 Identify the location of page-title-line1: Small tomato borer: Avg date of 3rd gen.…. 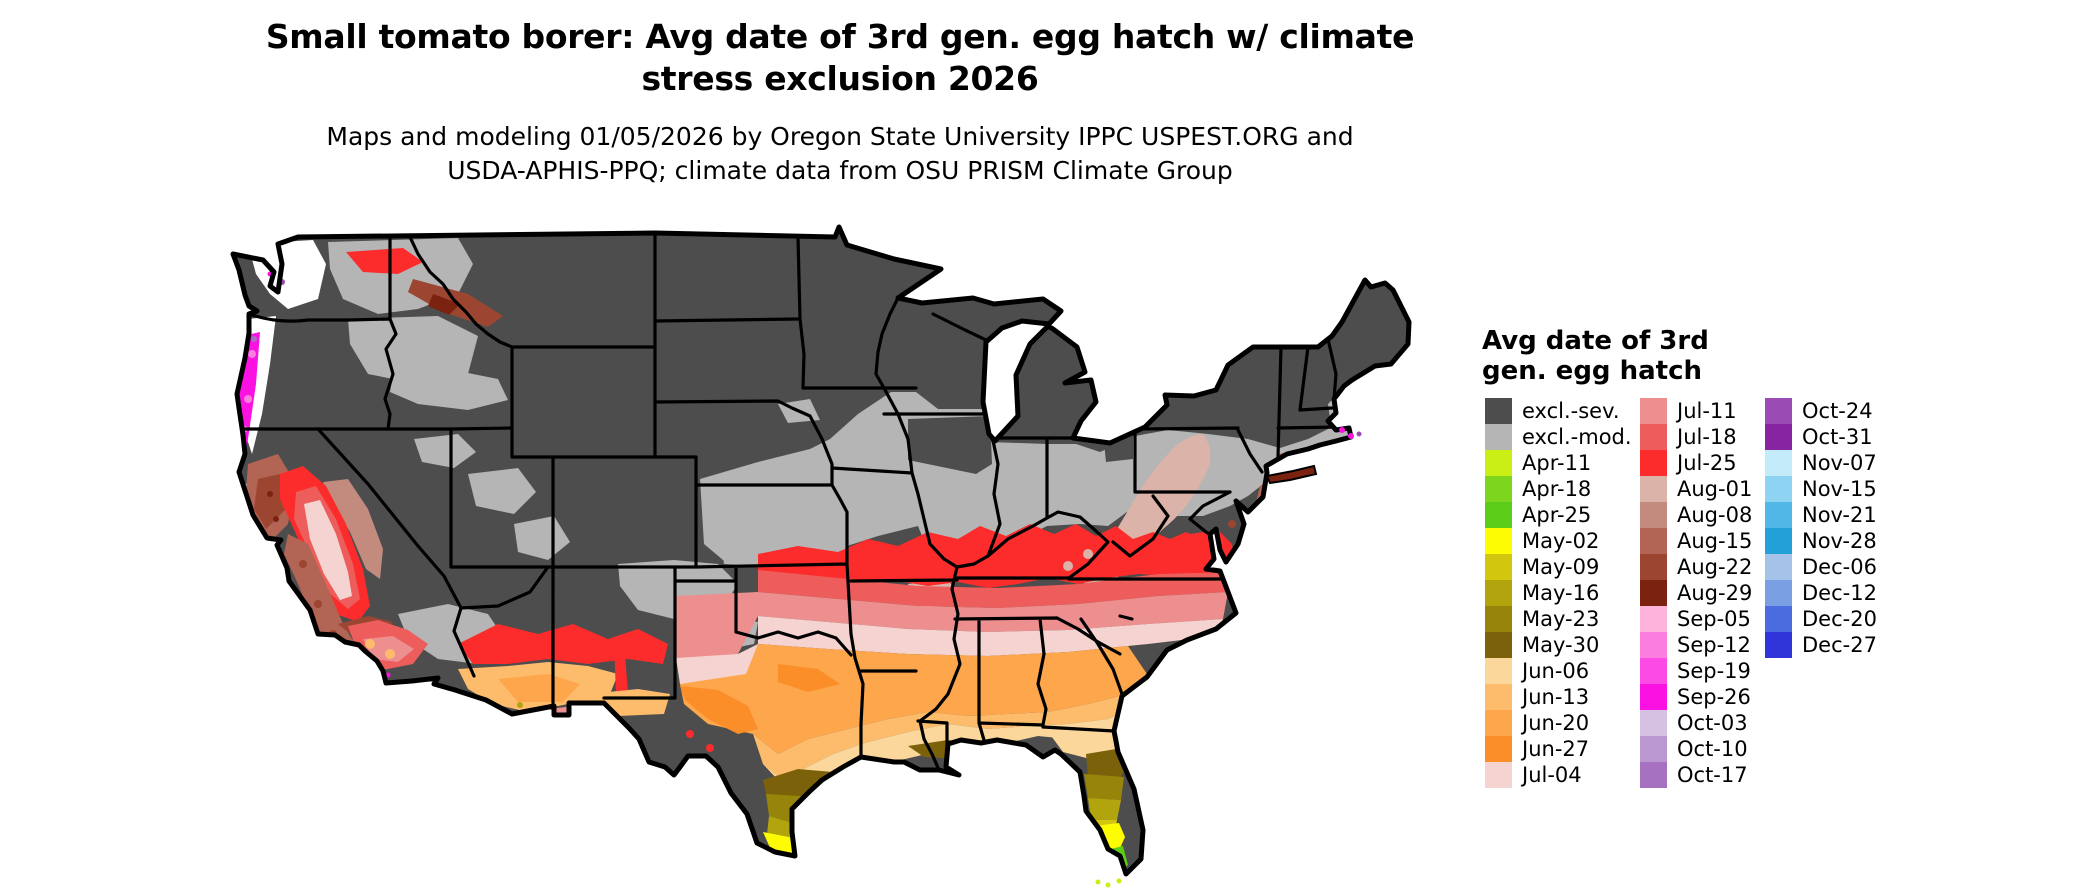
(840, 36).